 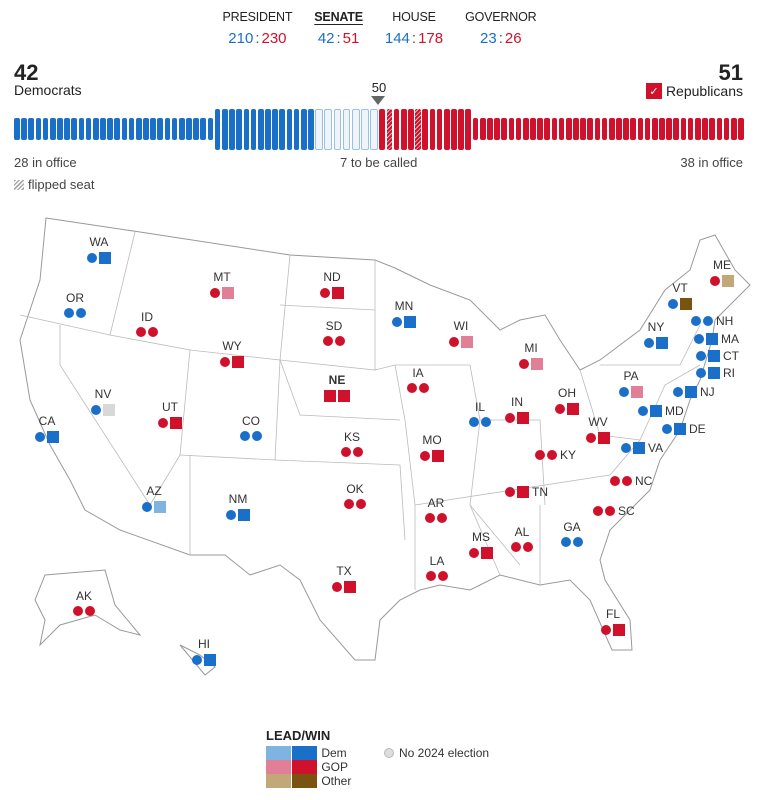 What do you see at coordinates (522, 538) in the screenshot?
I see `state-al: AL` at bounding box center [522, 538].